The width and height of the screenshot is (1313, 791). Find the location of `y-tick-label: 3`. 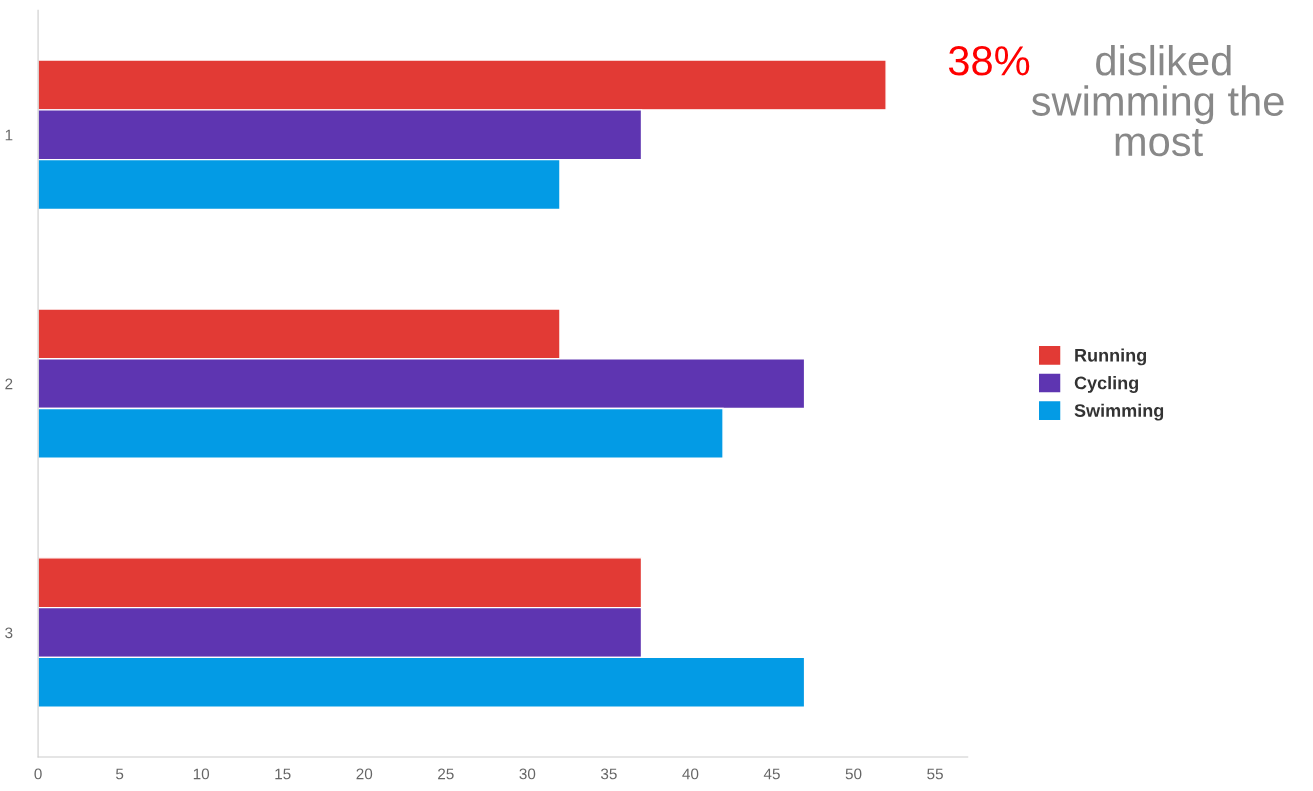

y-tick-label: 3 is located at coordinates (9, 633).